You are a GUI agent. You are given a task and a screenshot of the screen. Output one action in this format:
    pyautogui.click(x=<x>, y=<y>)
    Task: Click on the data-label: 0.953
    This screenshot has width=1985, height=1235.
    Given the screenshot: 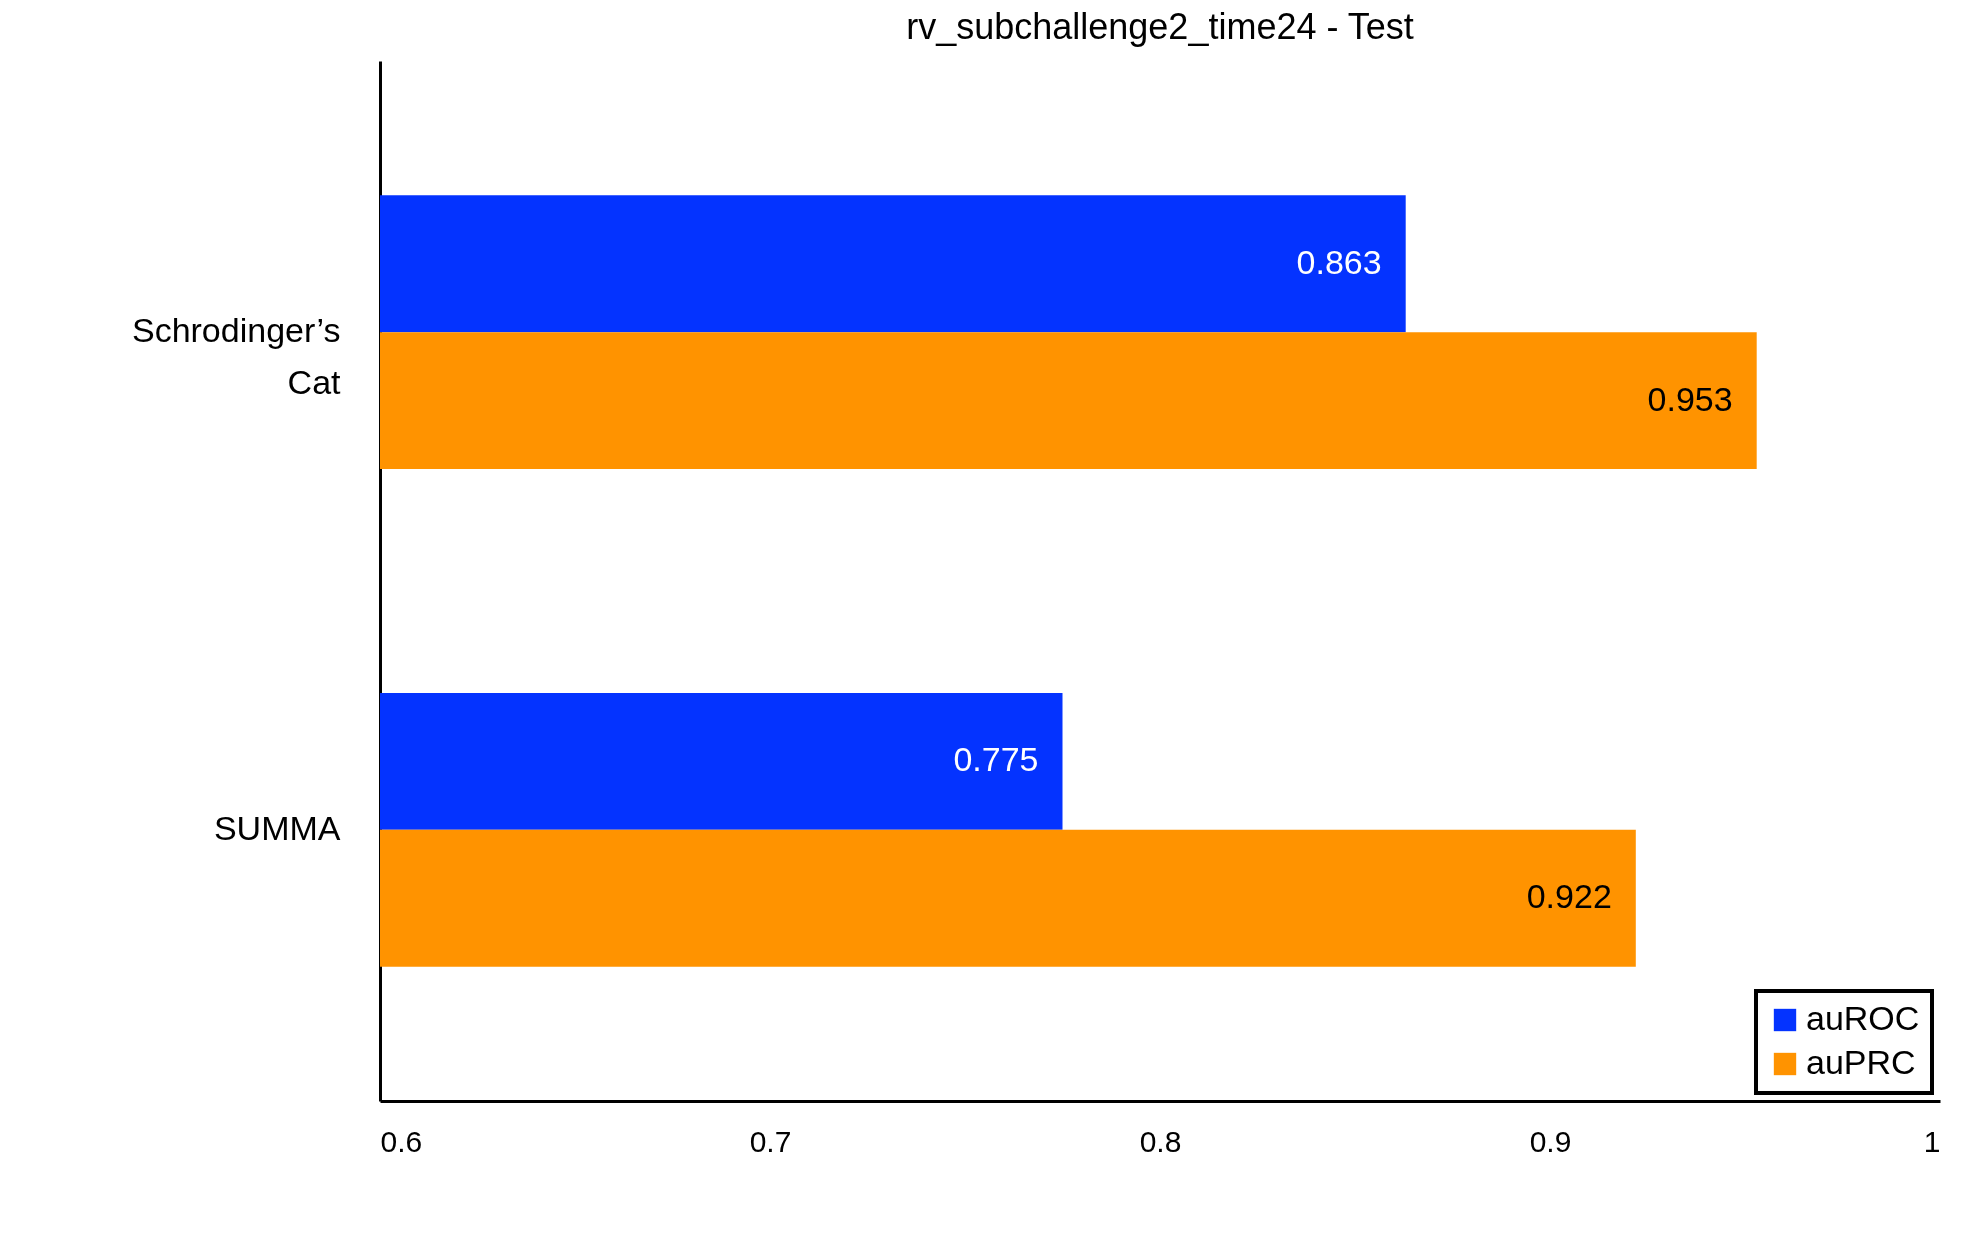 What is the action you would take?
    pyautogui.click(x=1690, y=398)
    